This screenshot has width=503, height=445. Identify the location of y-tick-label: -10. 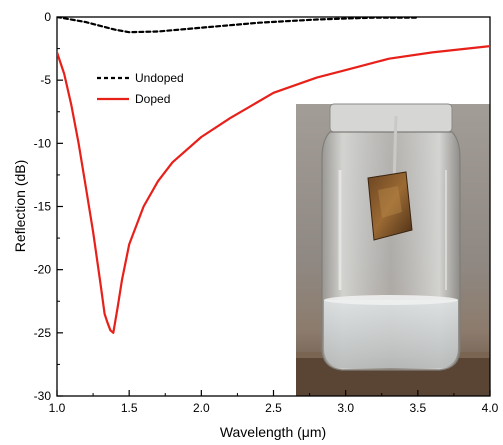
(43, 143).